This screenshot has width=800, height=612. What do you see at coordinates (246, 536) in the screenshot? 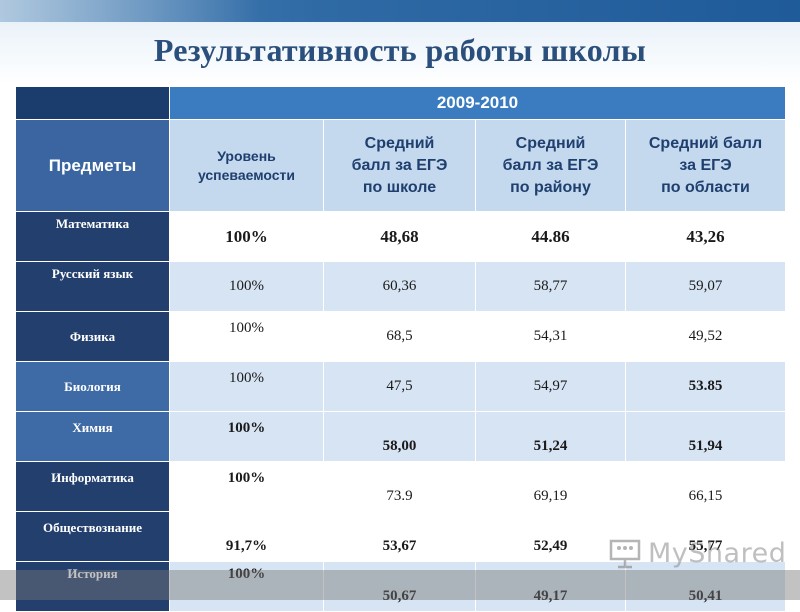
I see `success-cell: 91,7%` at bounding box center [246, 536].